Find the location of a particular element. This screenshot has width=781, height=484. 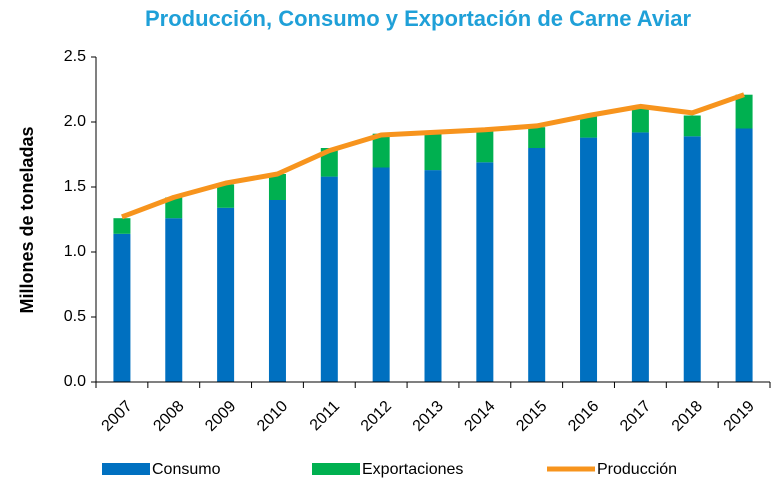

x-tick-label: 2009 is located at coordinates (220, 416).